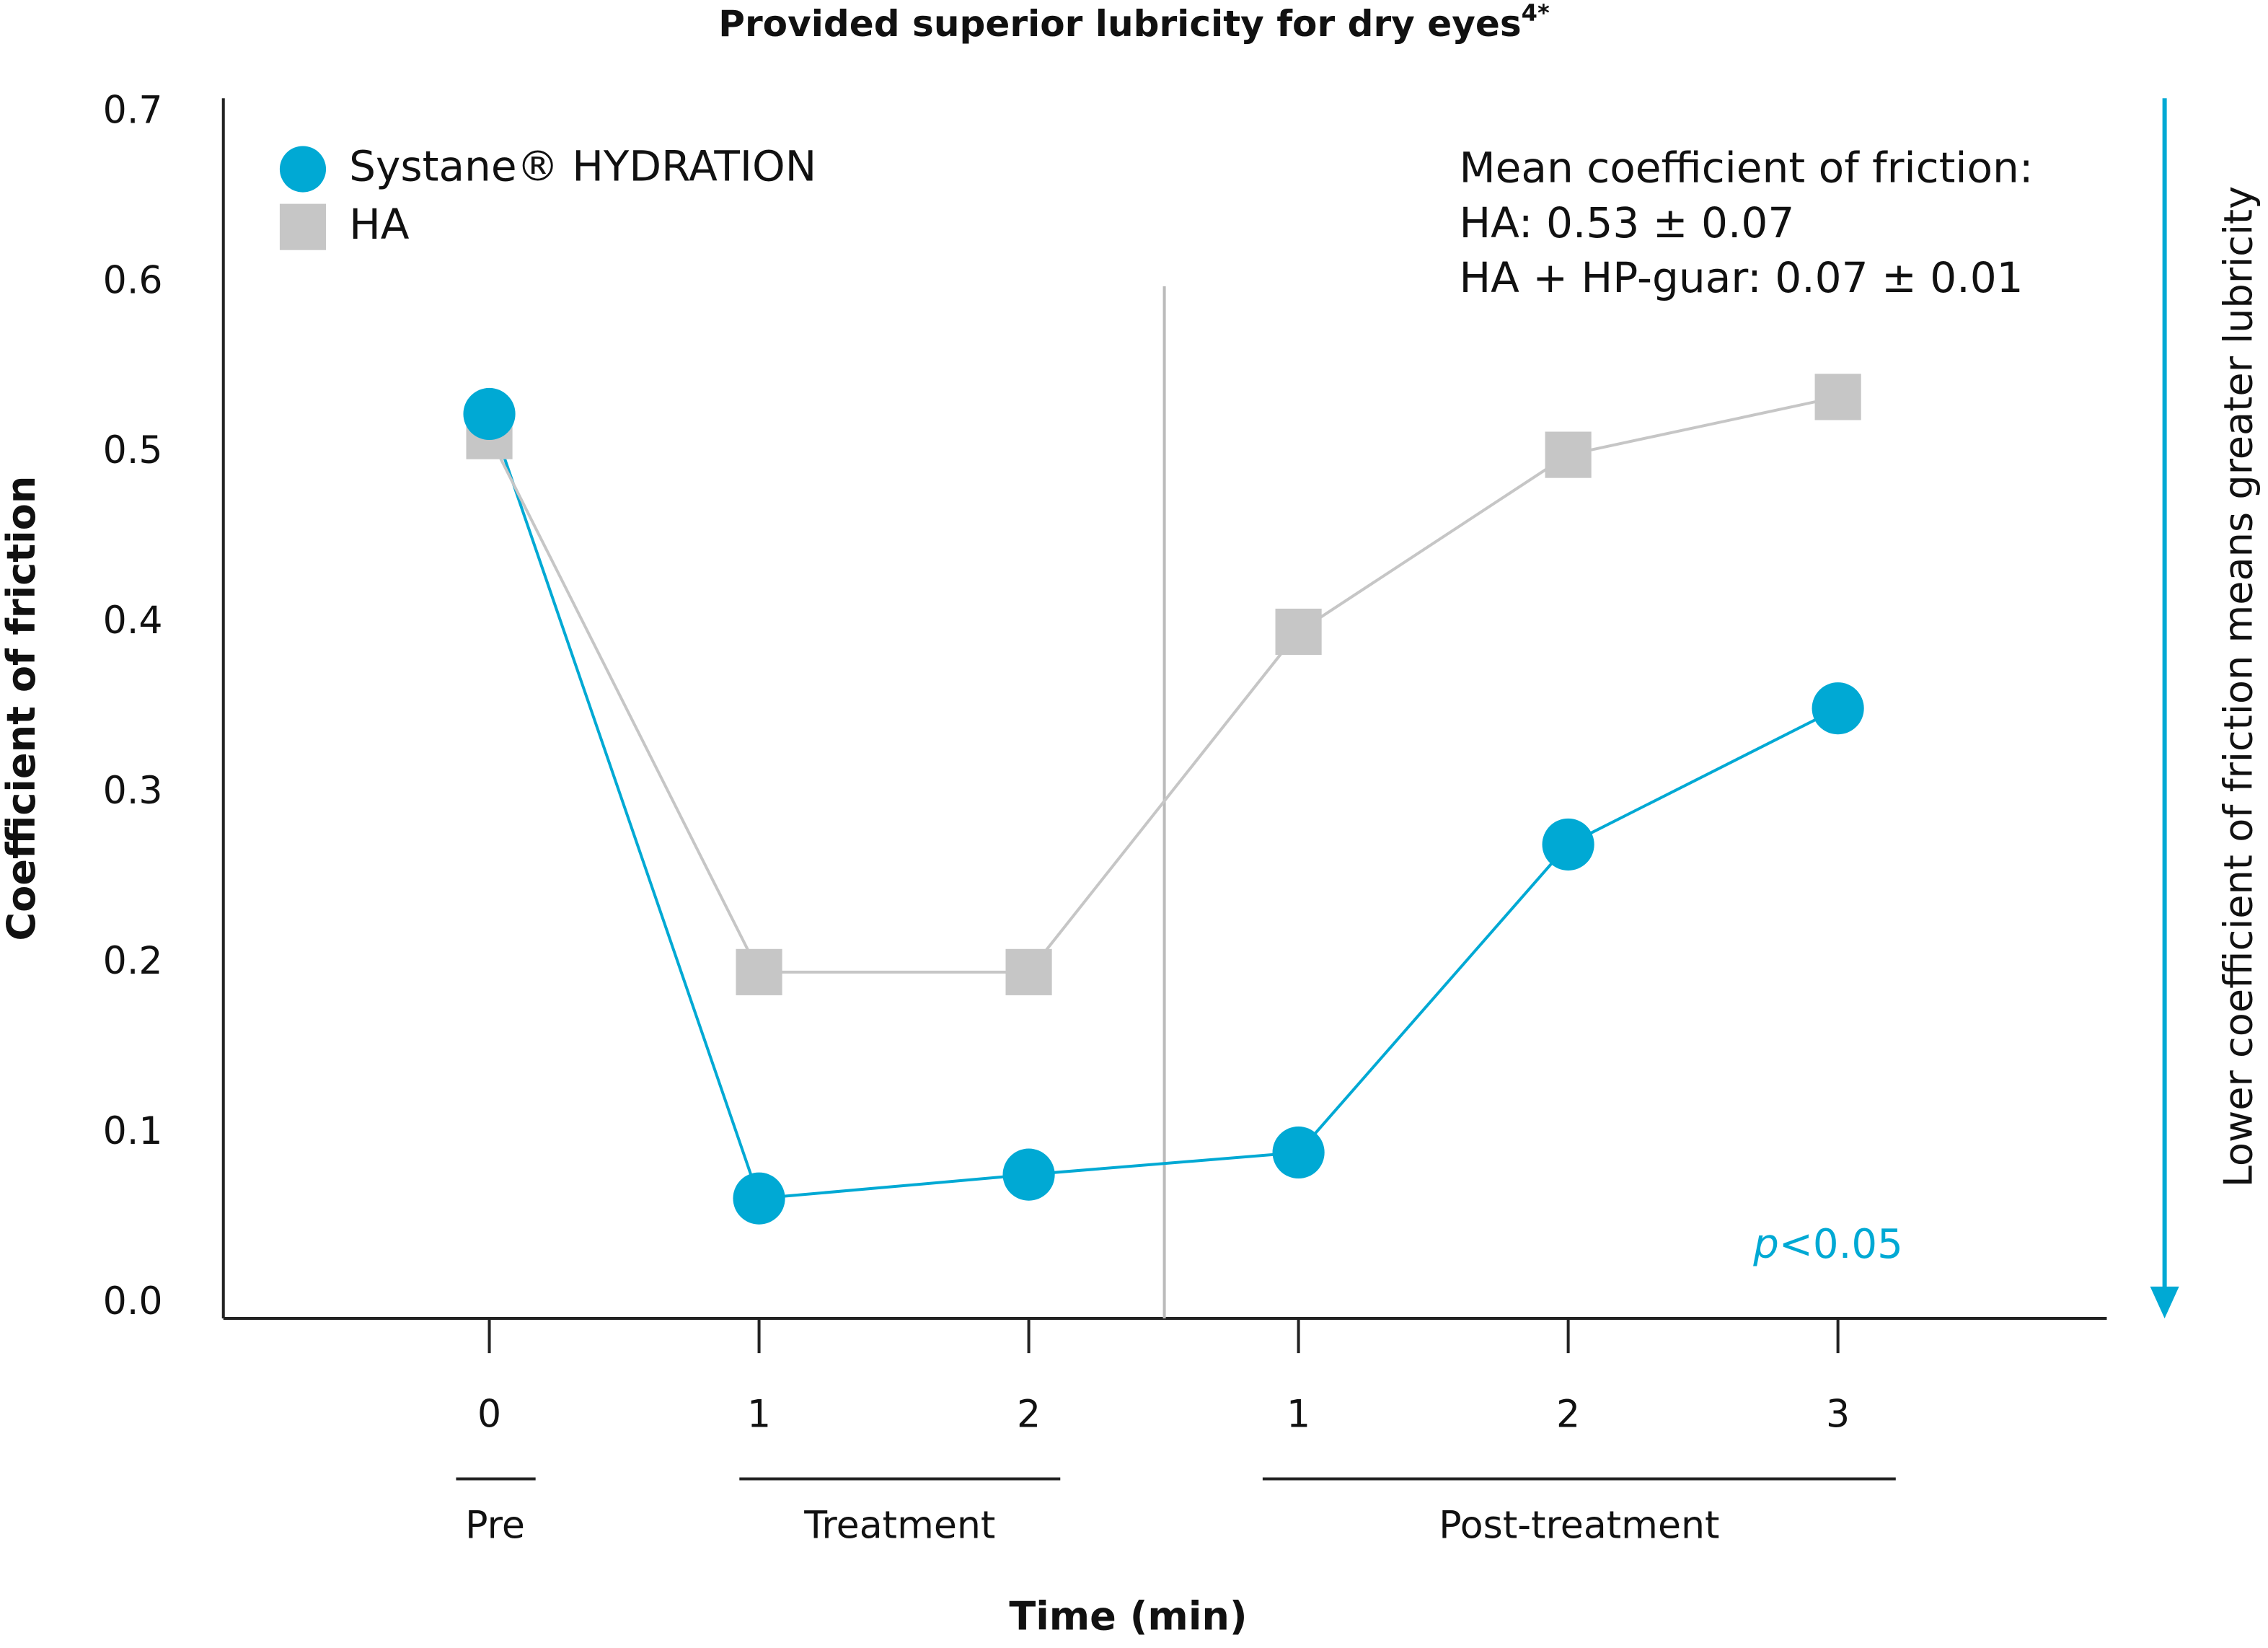  What do you see at coordinates (133, 110) in the screenshot?
I see `y-tick-label: 0.7` at bounding box center [133, 110].